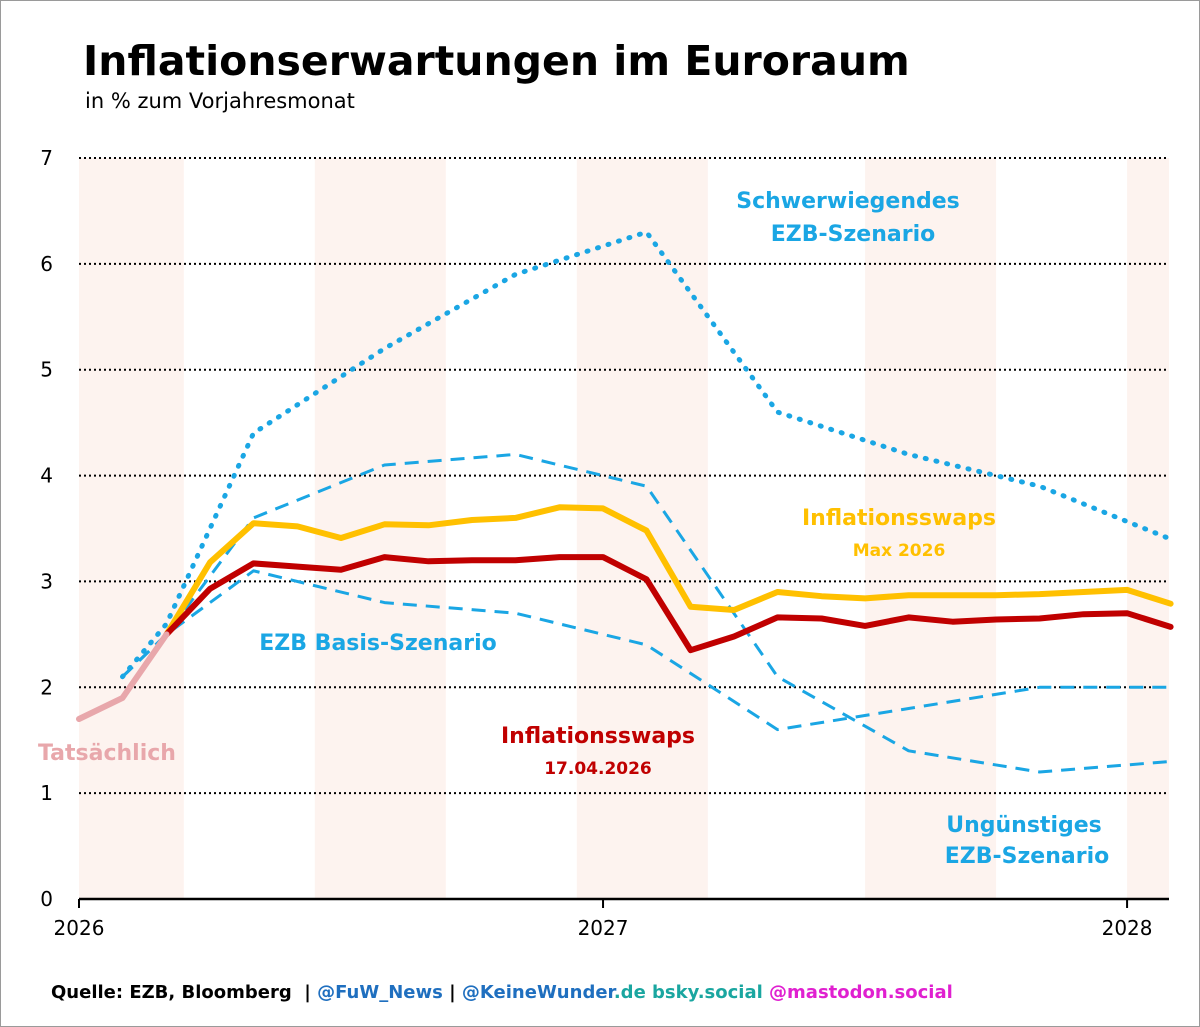 The height and width of the screenshot is (1027, 1200). What do you see at coordinates (46, 687) in the screenshot?
I see `y-tick-label: 2` at bounding box center [46, 687].